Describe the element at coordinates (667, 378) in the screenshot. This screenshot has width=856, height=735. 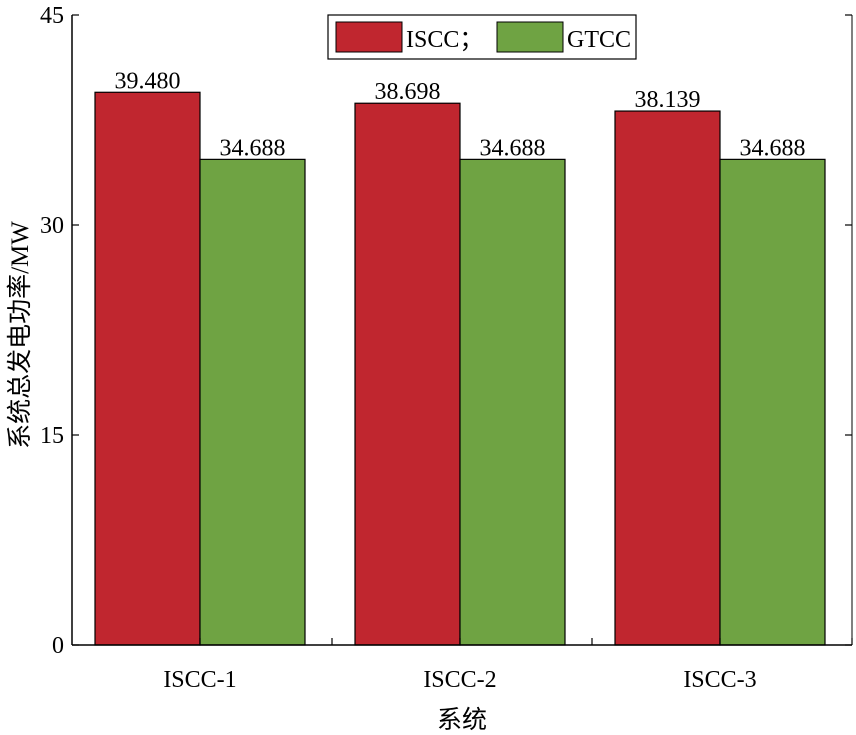
I see `bar-iscc-3-iscc` at that location.